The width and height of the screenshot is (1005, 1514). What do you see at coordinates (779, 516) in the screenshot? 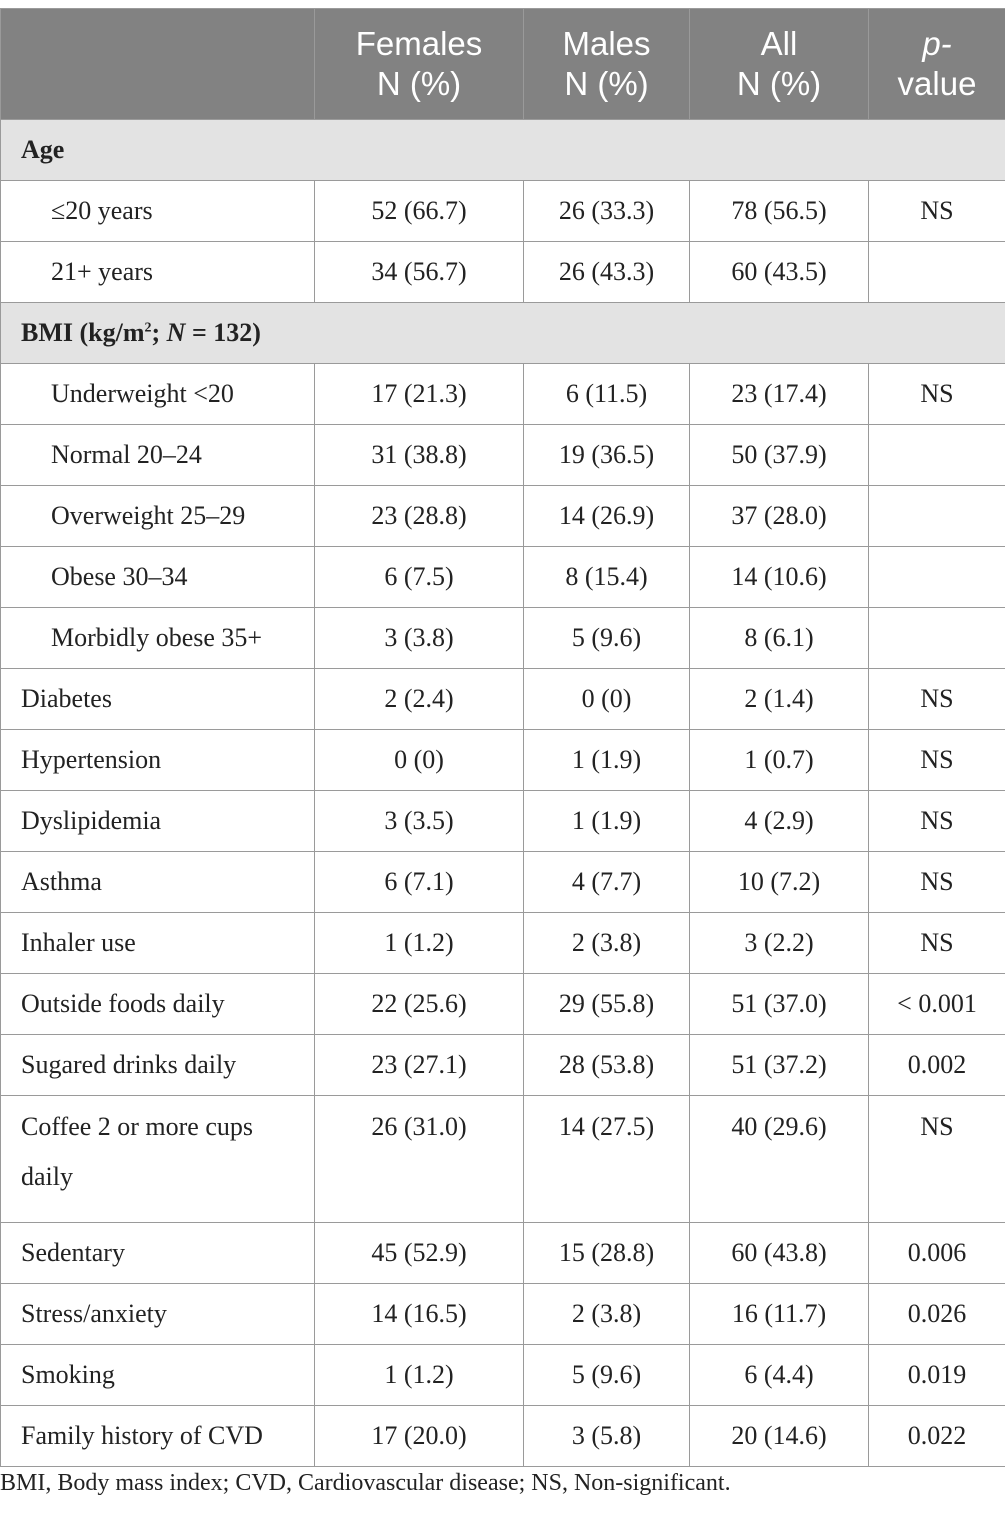
I see `cell-all: 37 (28.0)` at bounding box center [779, 516].